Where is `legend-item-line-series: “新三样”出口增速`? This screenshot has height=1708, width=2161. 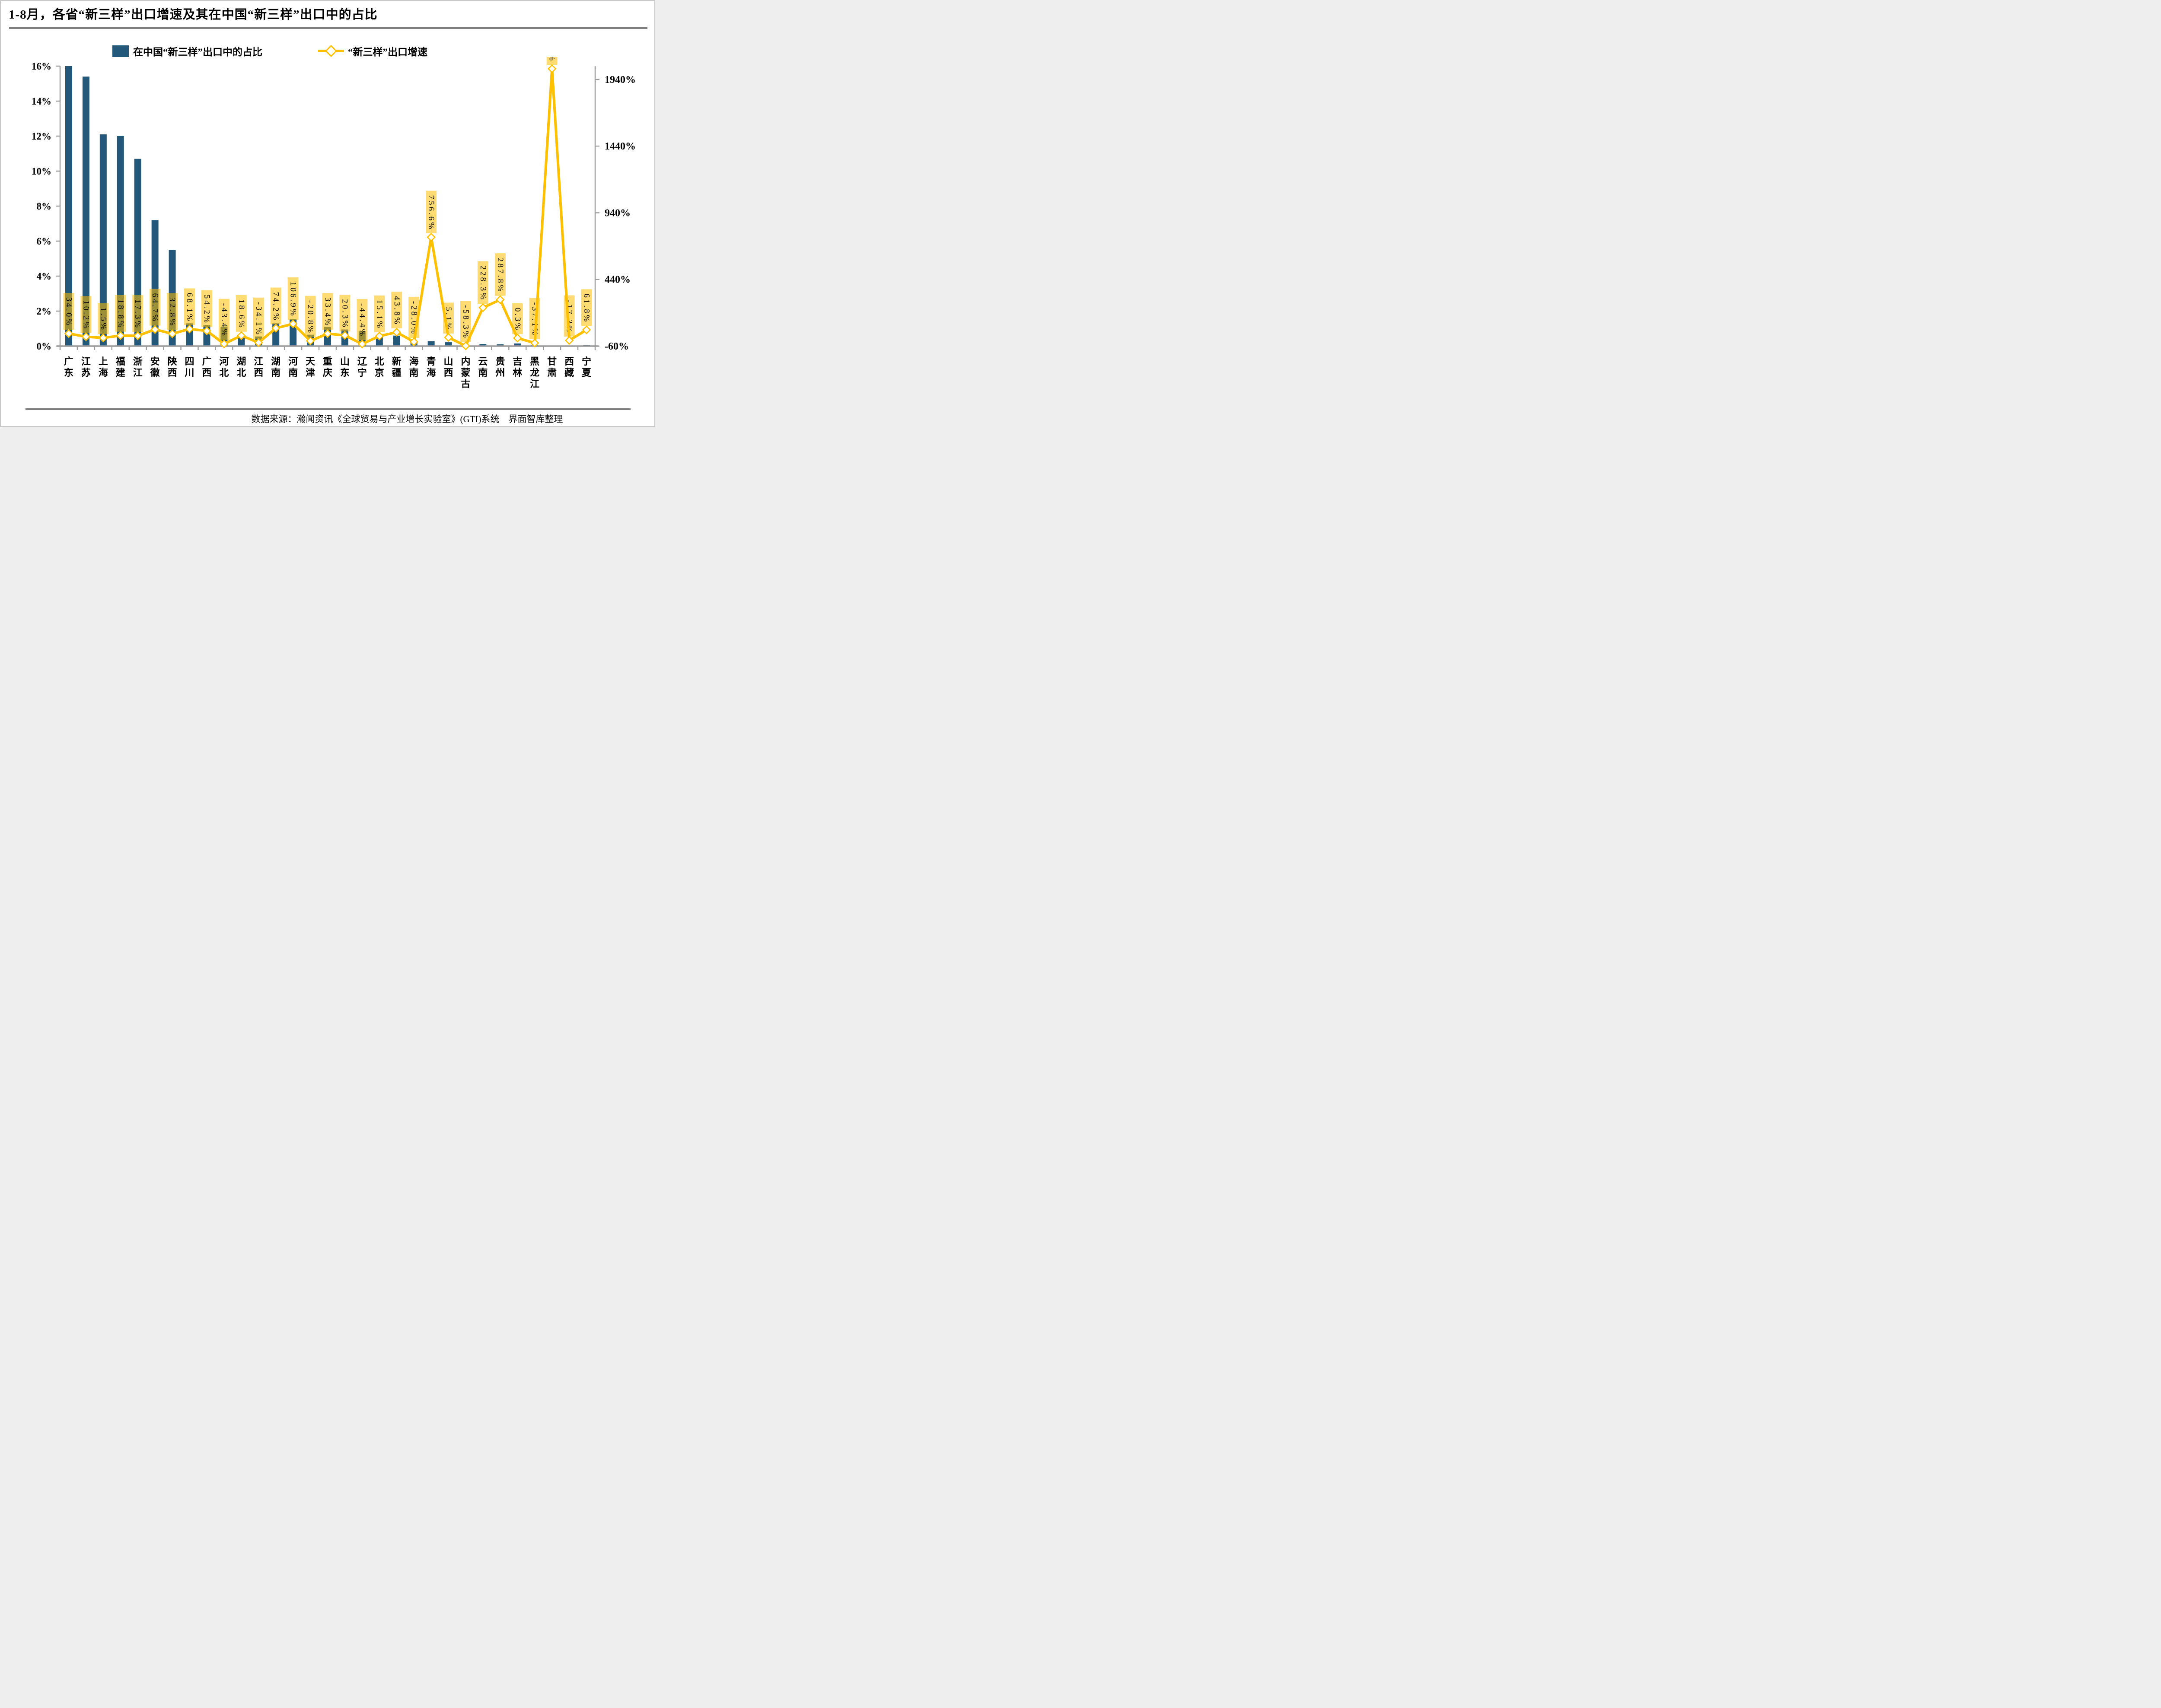
legend-item-line-series: “新三样”出口增速 is located at coordinates (372, 51).